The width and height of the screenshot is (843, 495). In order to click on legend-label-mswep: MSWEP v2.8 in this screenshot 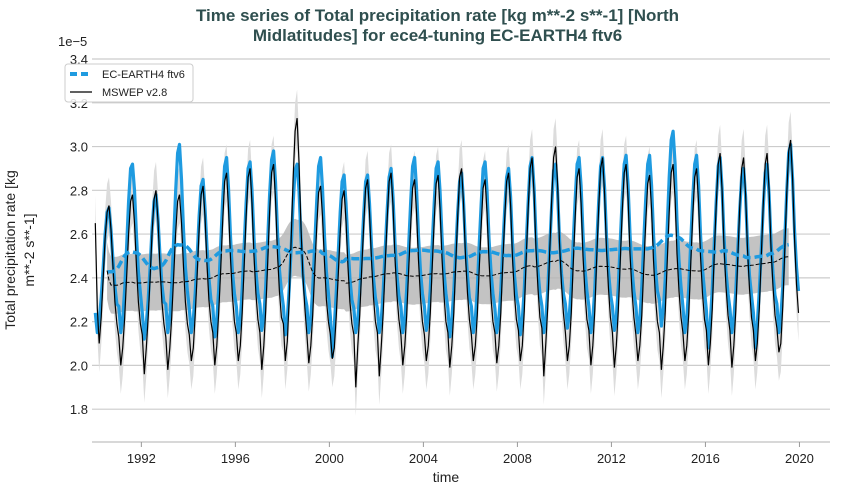, I will do `click(134, 93)`.